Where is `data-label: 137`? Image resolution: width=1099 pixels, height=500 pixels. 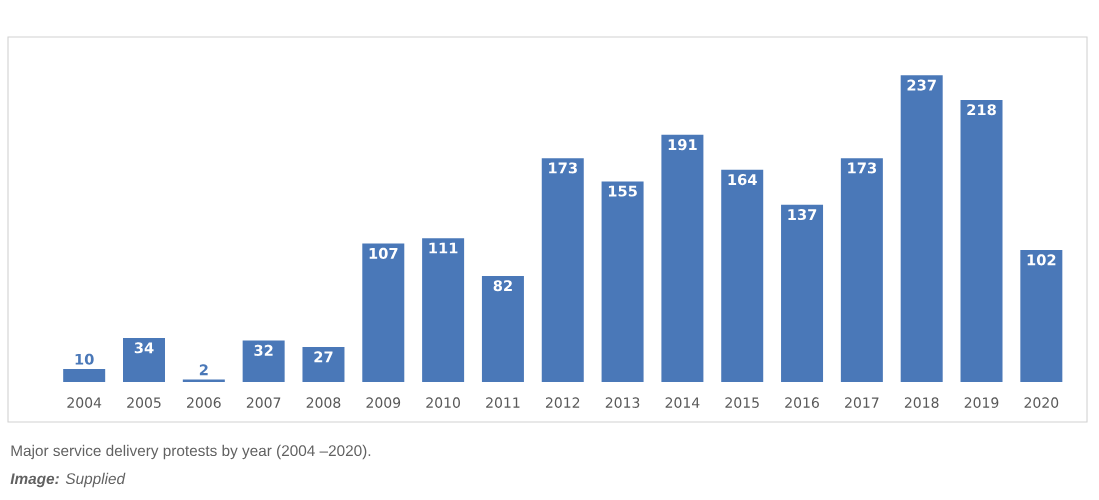 data-label: 137 is located at coordinates (802, 215).